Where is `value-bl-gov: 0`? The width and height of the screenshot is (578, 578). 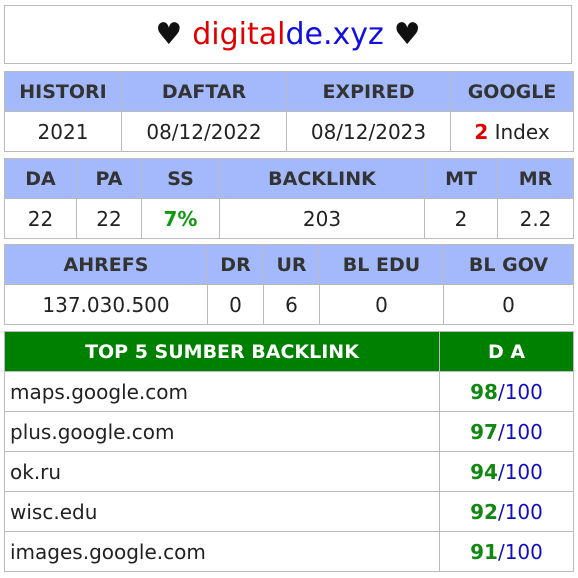 value-bl-gov: 0 is located at coordinates (508, 304).